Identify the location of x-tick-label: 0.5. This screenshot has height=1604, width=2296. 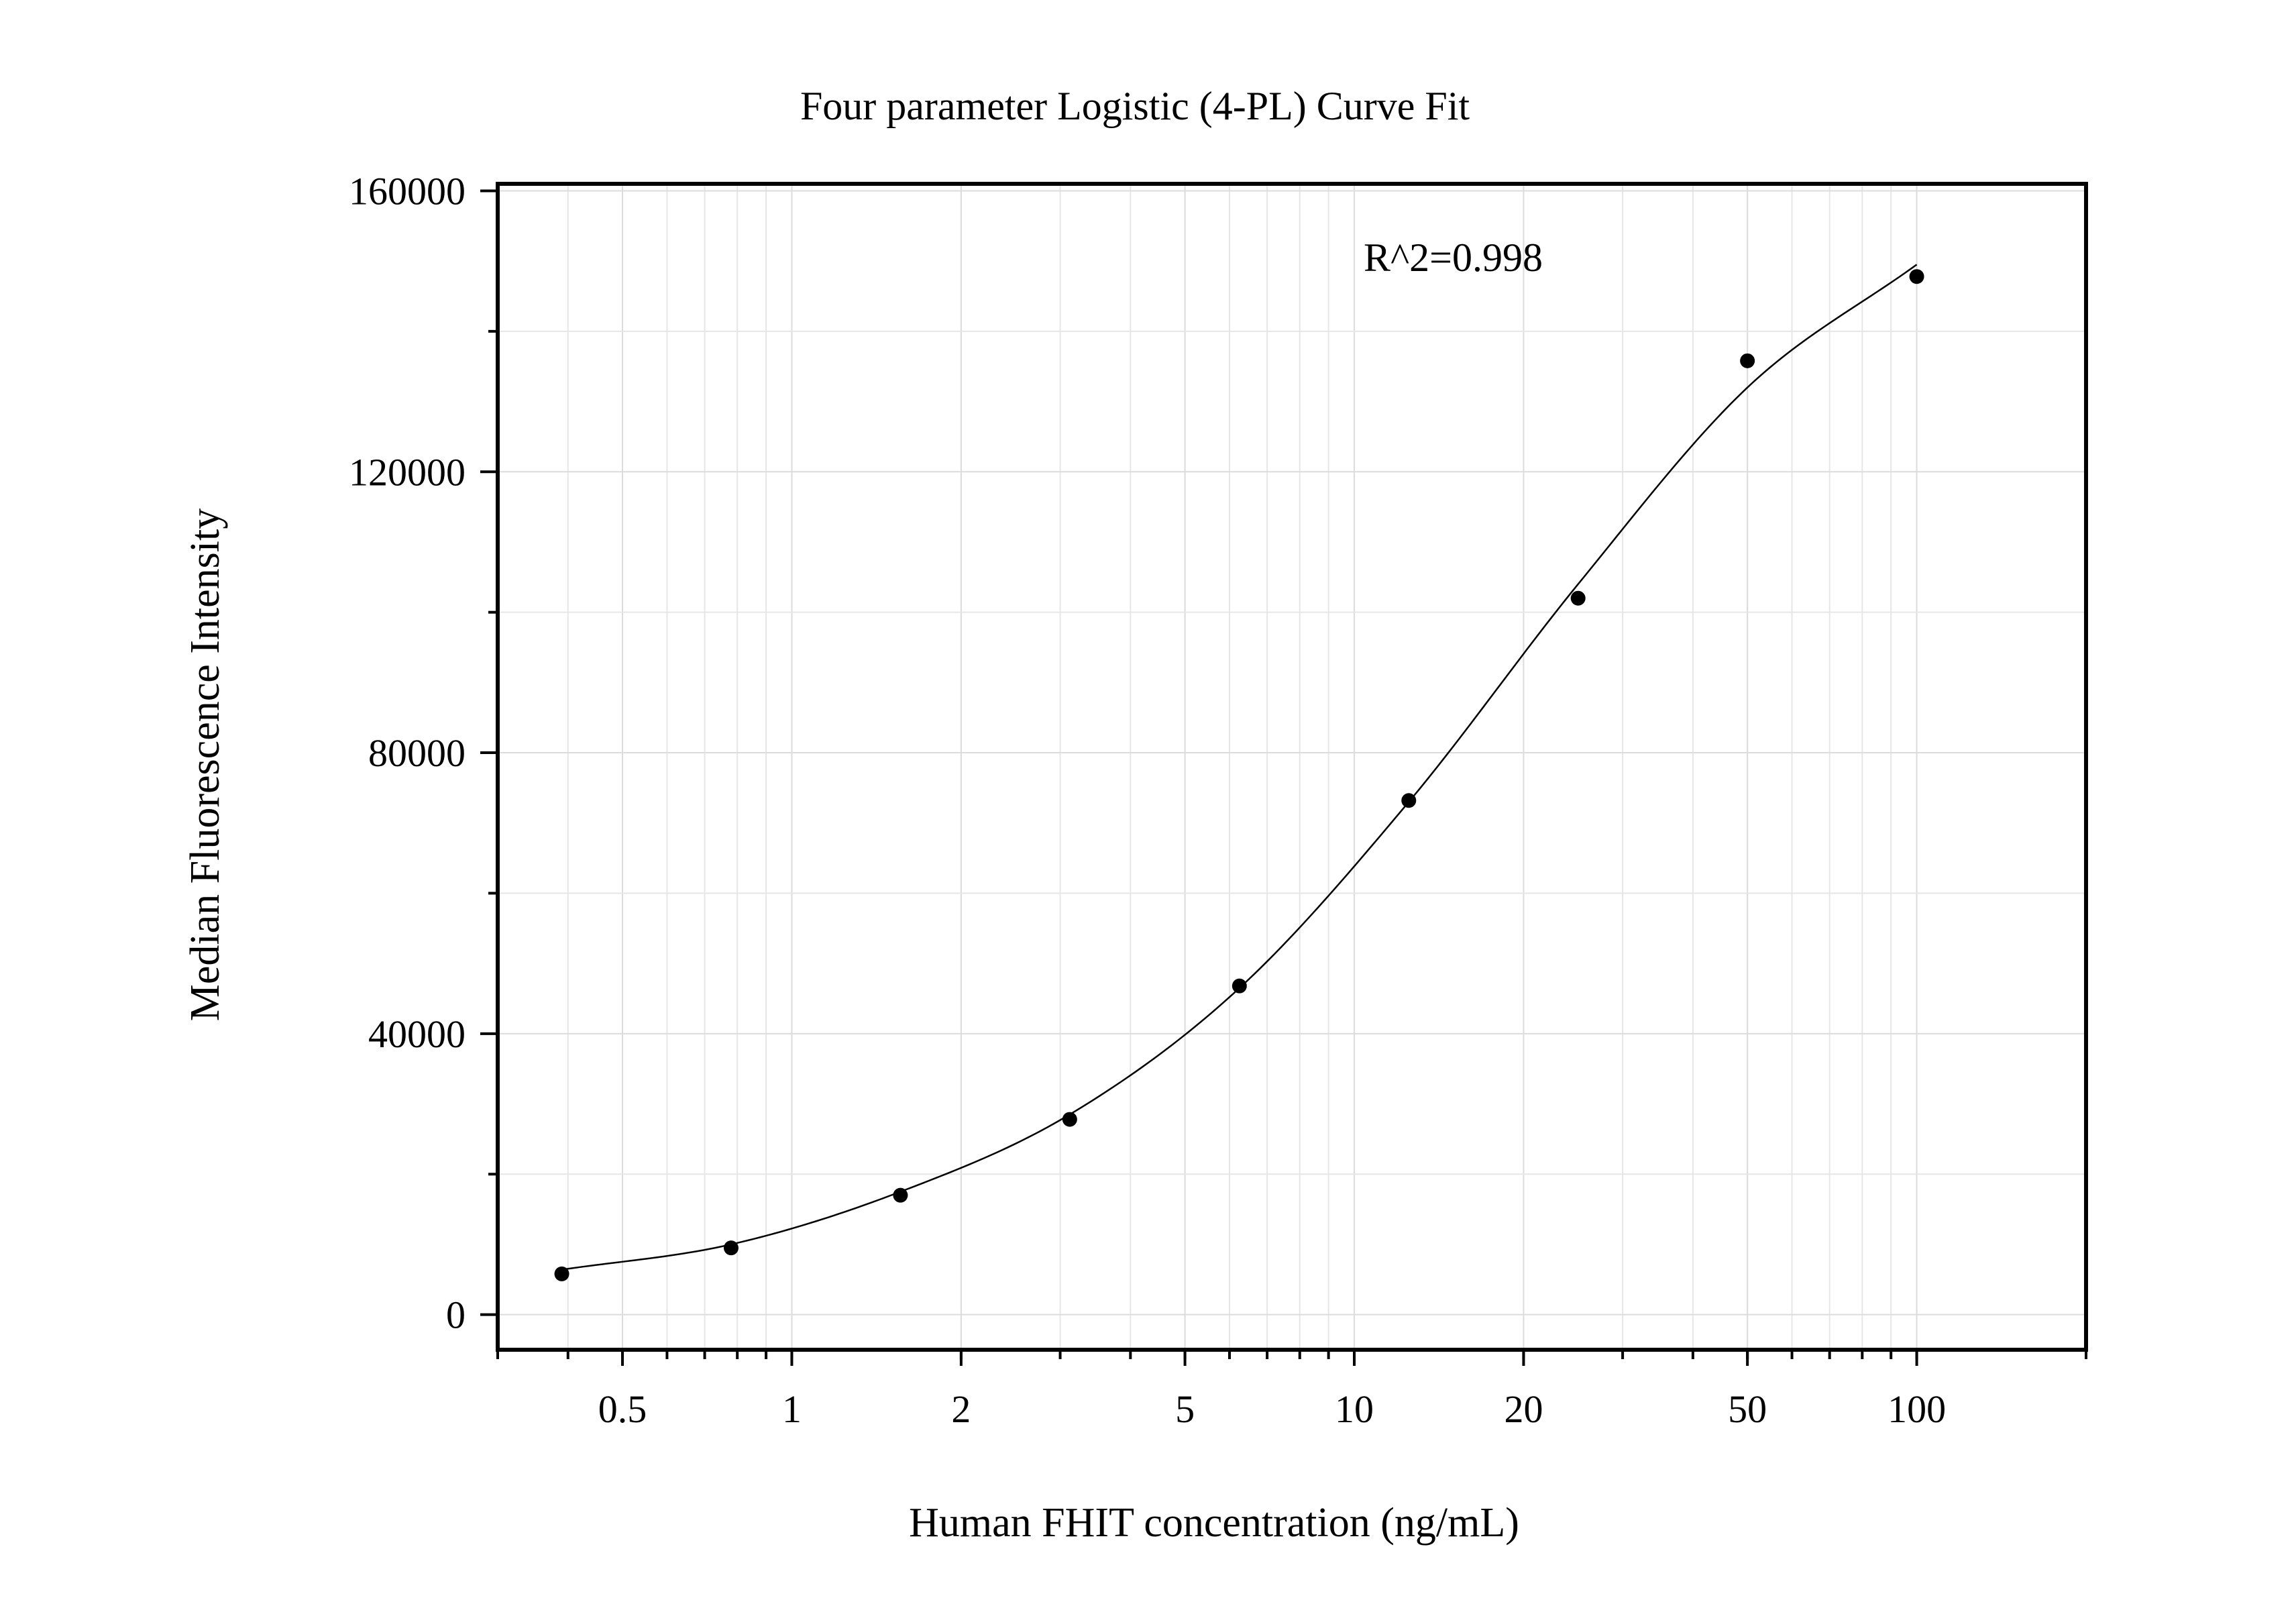
(623, 1409).